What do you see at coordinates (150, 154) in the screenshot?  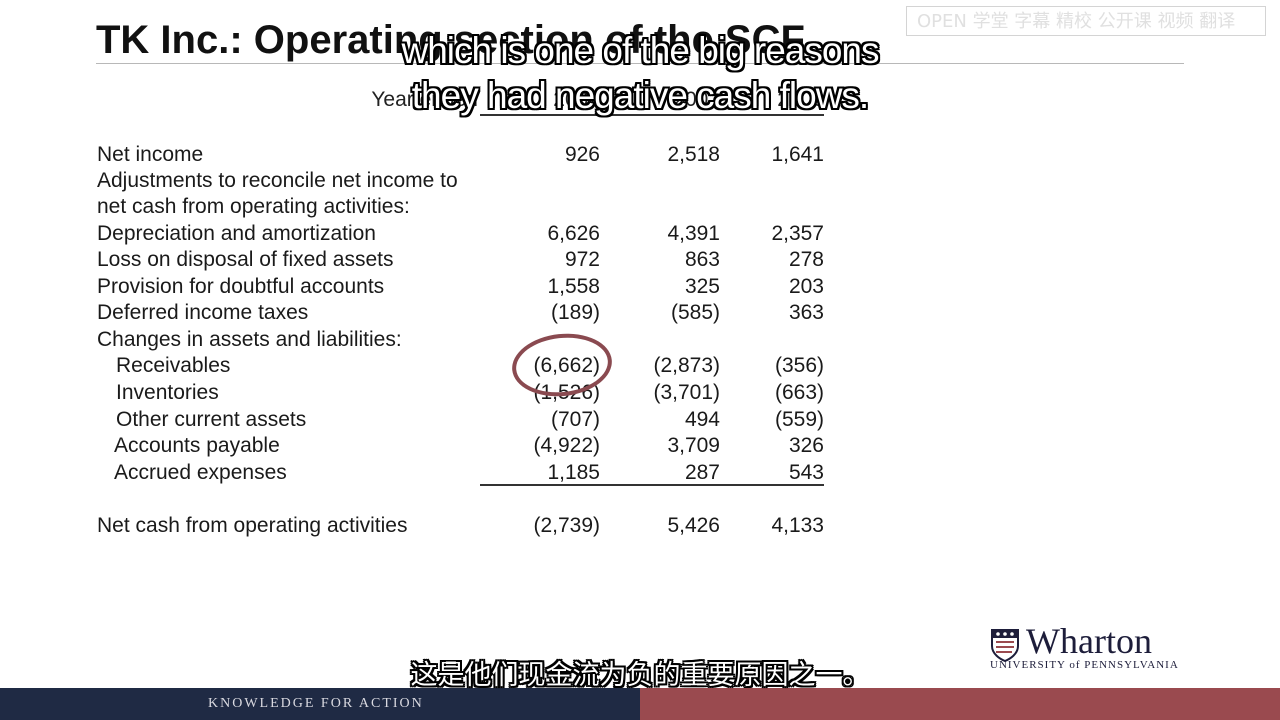 I see `row-label: Net income` at bounding box center [150, 154].